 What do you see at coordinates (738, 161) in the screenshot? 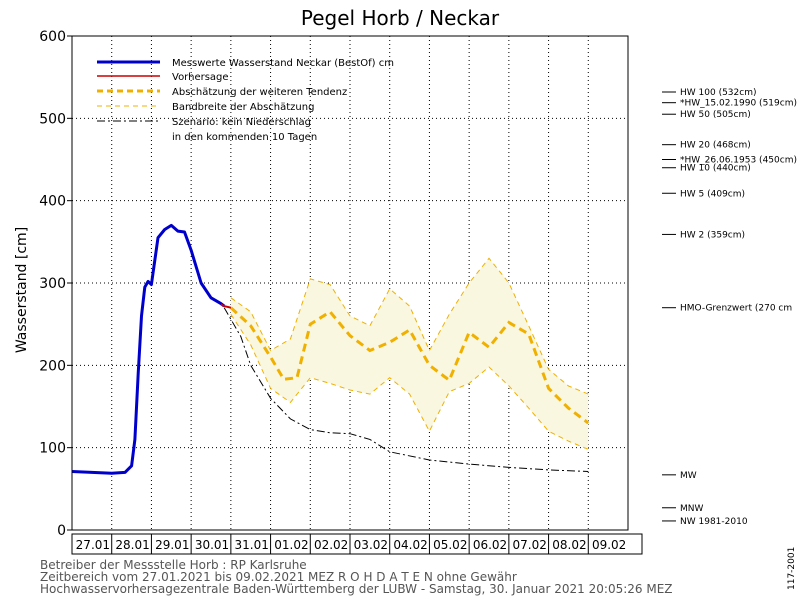
I see `reference-level-label: *HW_26.06.1953 (450cm)` at bounding box center [738, 161].